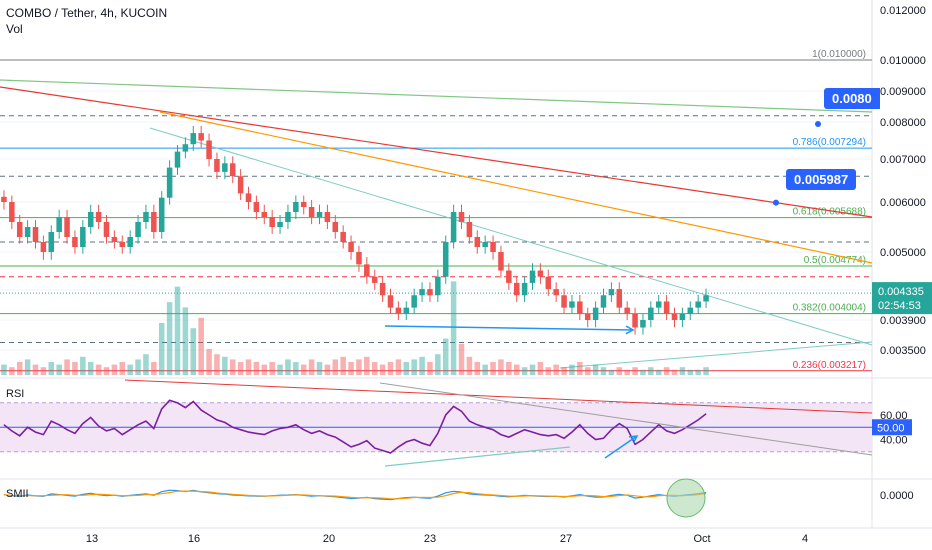 The height and width of the screenshot is (550, 932). What do you see at coordinates (477, 456) in the screenshot?
I see `rsi-trend-support` at bounding box center [477, 456].